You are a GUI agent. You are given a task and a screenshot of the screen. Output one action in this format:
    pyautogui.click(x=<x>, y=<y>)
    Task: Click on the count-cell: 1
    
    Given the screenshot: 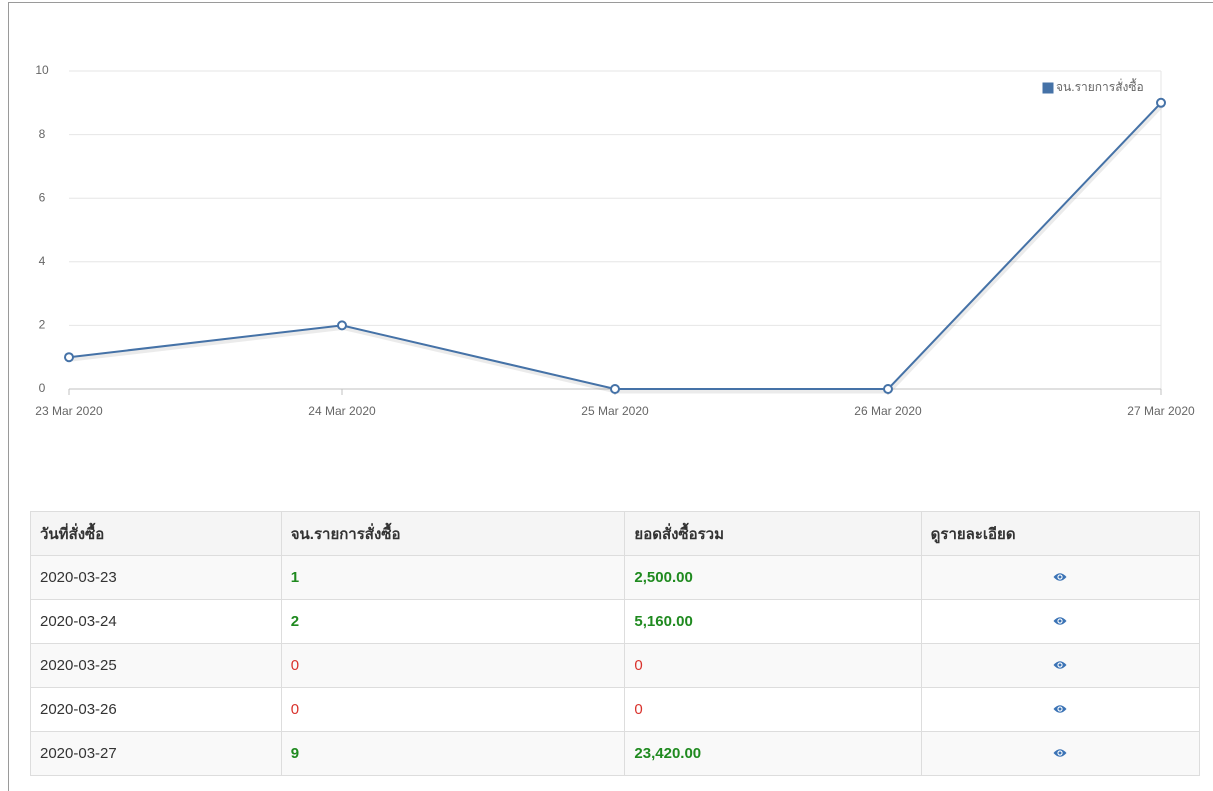 What is the action you would take?
    pyautogui.click(x=453, y=577)
    